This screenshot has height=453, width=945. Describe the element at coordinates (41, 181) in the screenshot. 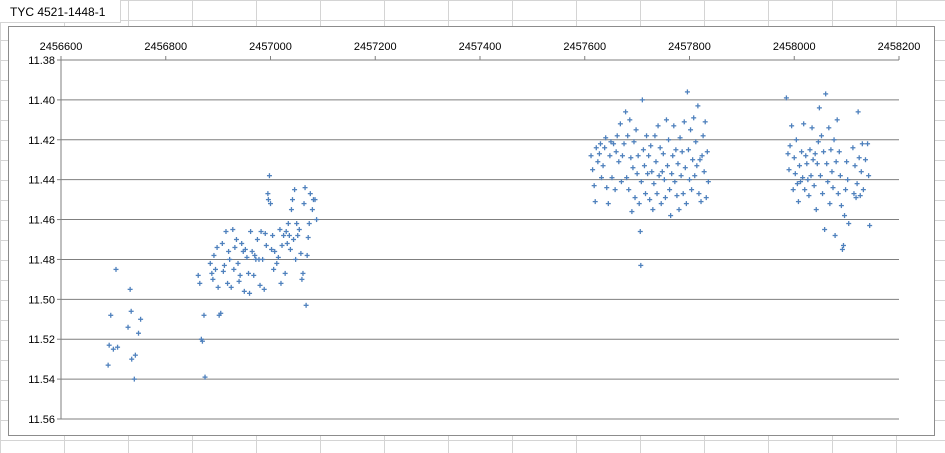

I see `y-tick-label: 11.44` at that location.